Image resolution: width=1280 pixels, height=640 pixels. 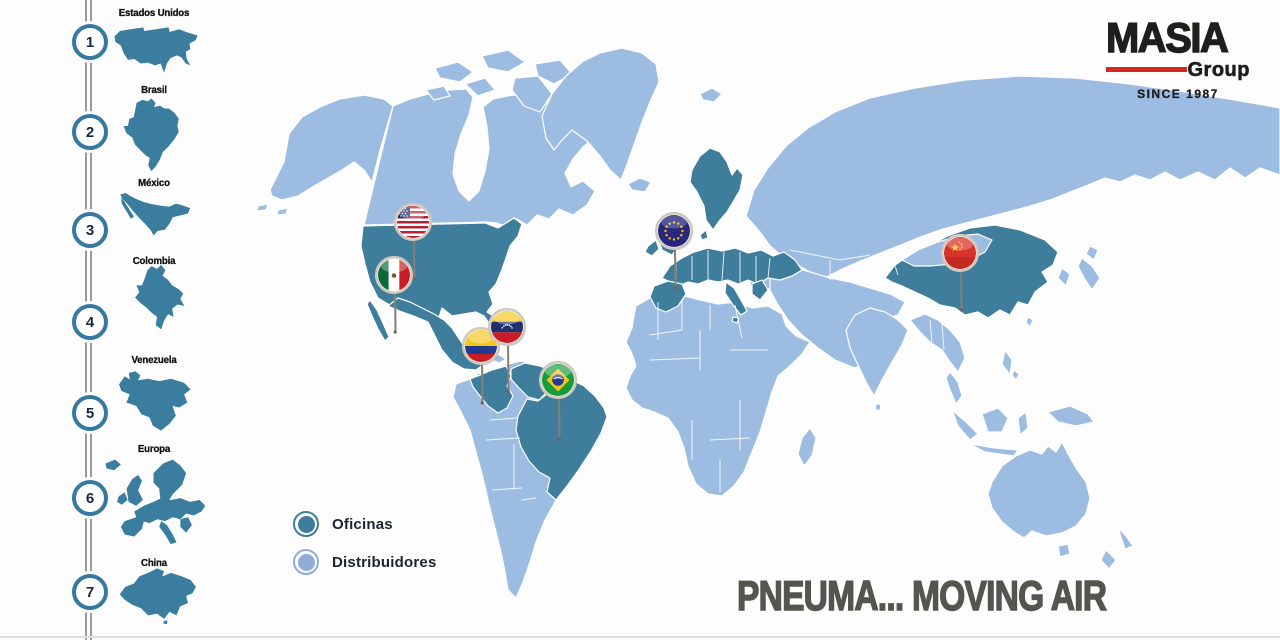 What do you see at coordinates (384, 562) in the screenshot?
I see `legend-label: Distribuidores` at bounding box center [384, 562].